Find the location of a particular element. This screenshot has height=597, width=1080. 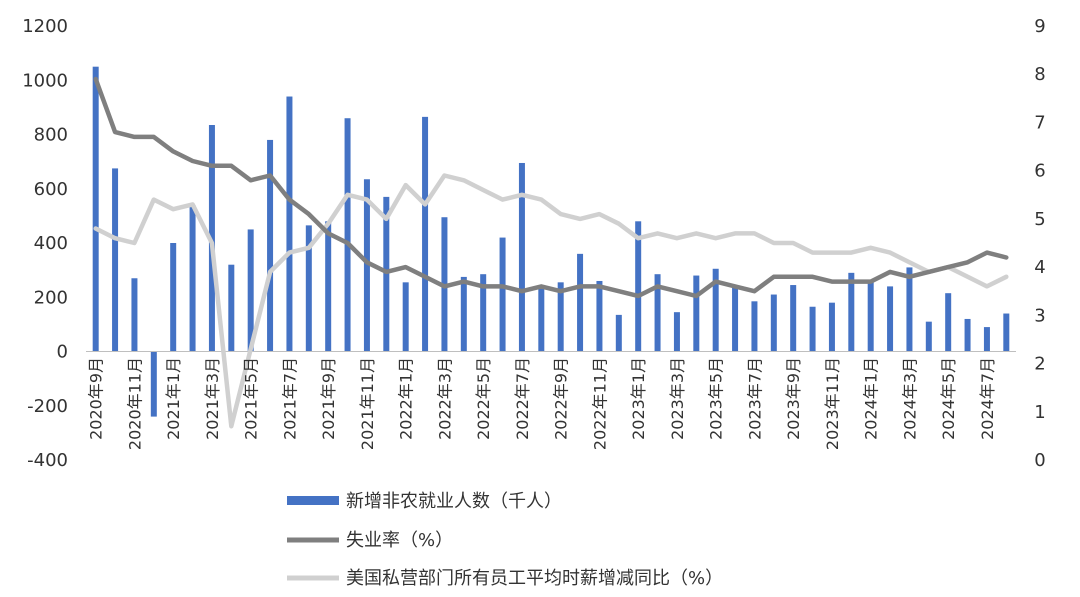

x-tick-label: 2021年5月 is located at coordinates (251, 398).